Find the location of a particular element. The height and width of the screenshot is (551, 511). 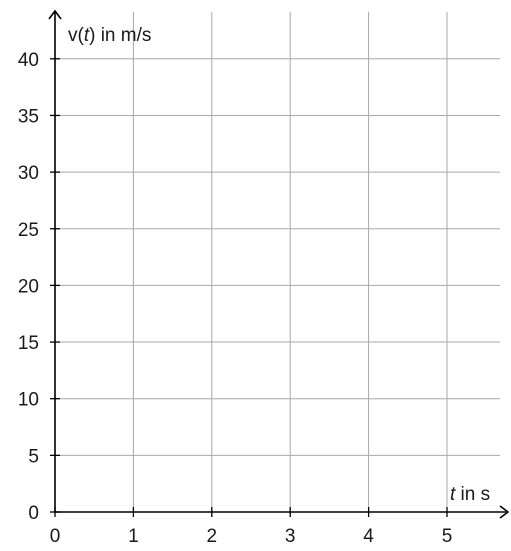

x-tick-label: 5 is located at coordinates (447, 536).